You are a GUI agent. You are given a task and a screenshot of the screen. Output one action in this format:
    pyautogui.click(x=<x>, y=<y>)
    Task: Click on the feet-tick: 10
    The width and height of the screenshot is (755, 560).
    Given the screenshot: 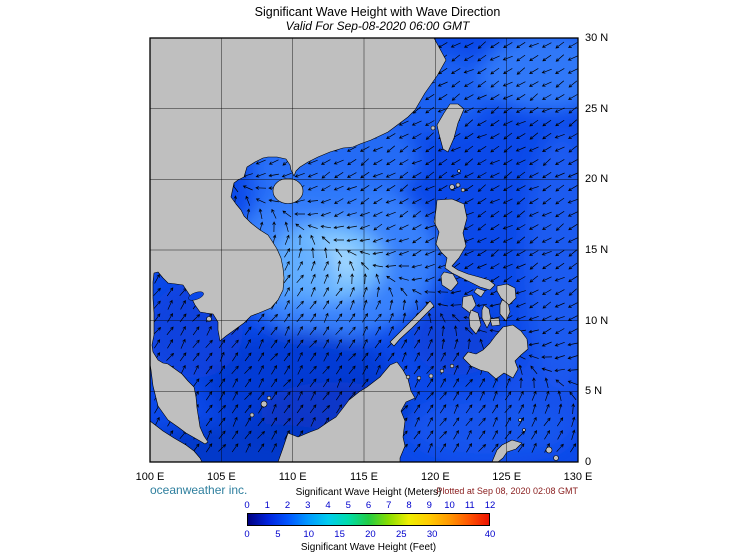 What is the action you would take?
    pyautogui.click(x=309, y=534)
    